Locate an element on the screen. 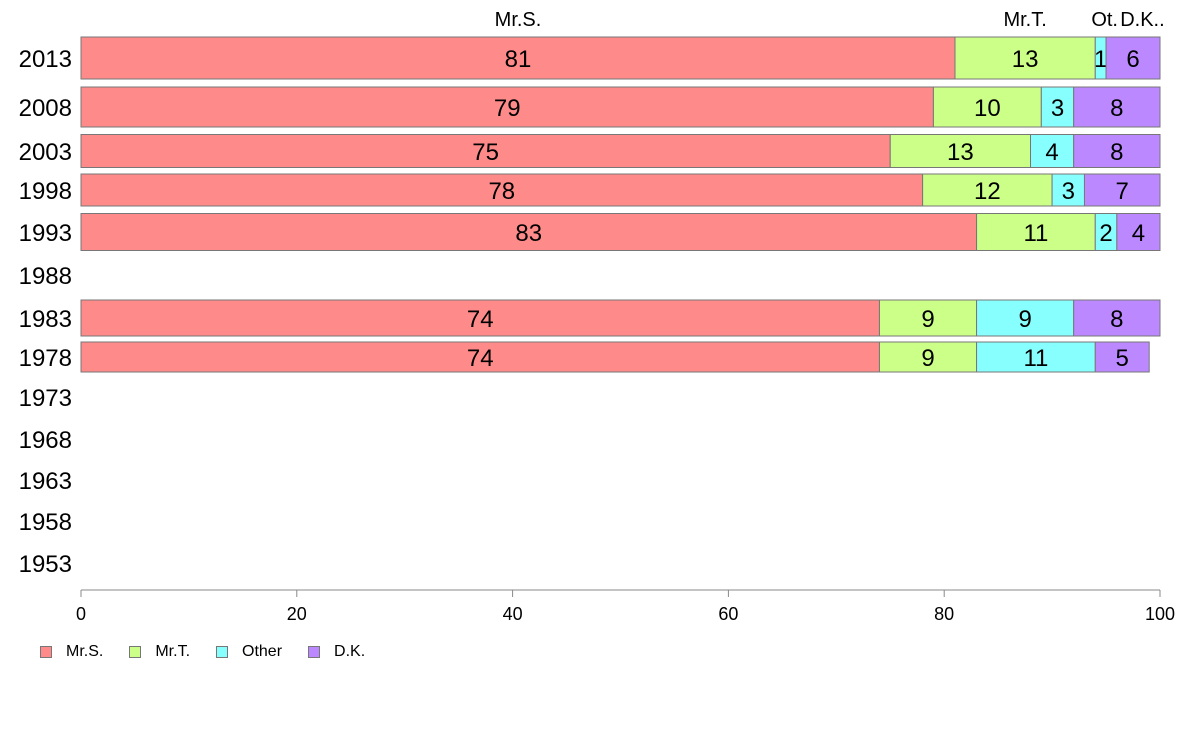 Image resolution: width=1188 pixels, height=736 pixels. data-label: 79 is located at coordinates (507, 108).